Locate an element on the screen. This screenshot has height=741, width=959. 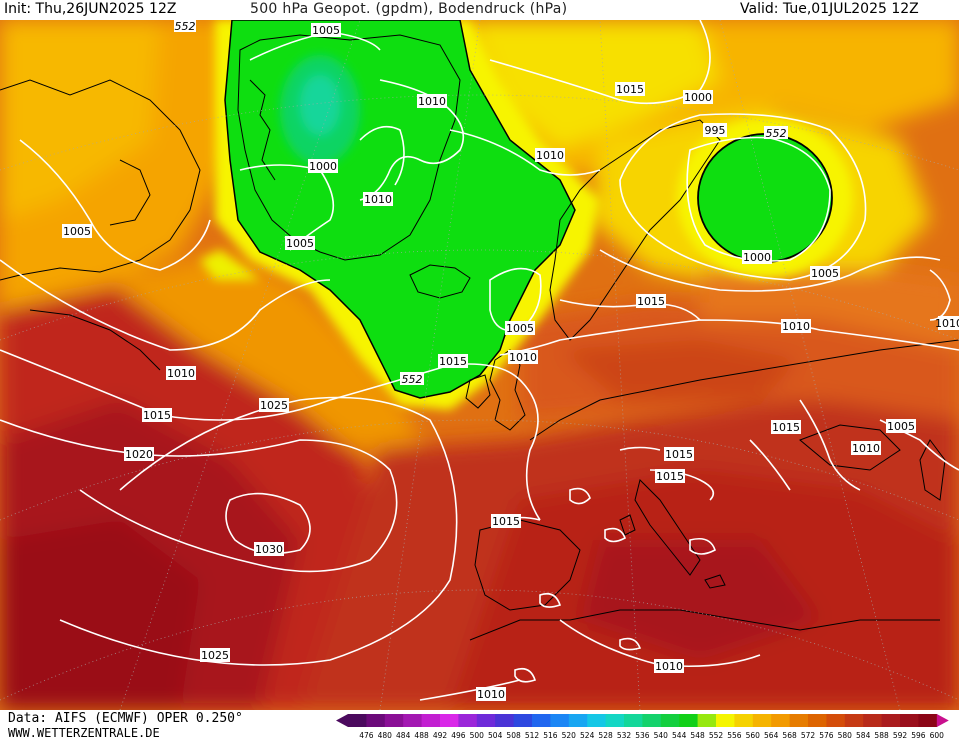
legend-tick-label: 584 is located at coordinates (863, 735).